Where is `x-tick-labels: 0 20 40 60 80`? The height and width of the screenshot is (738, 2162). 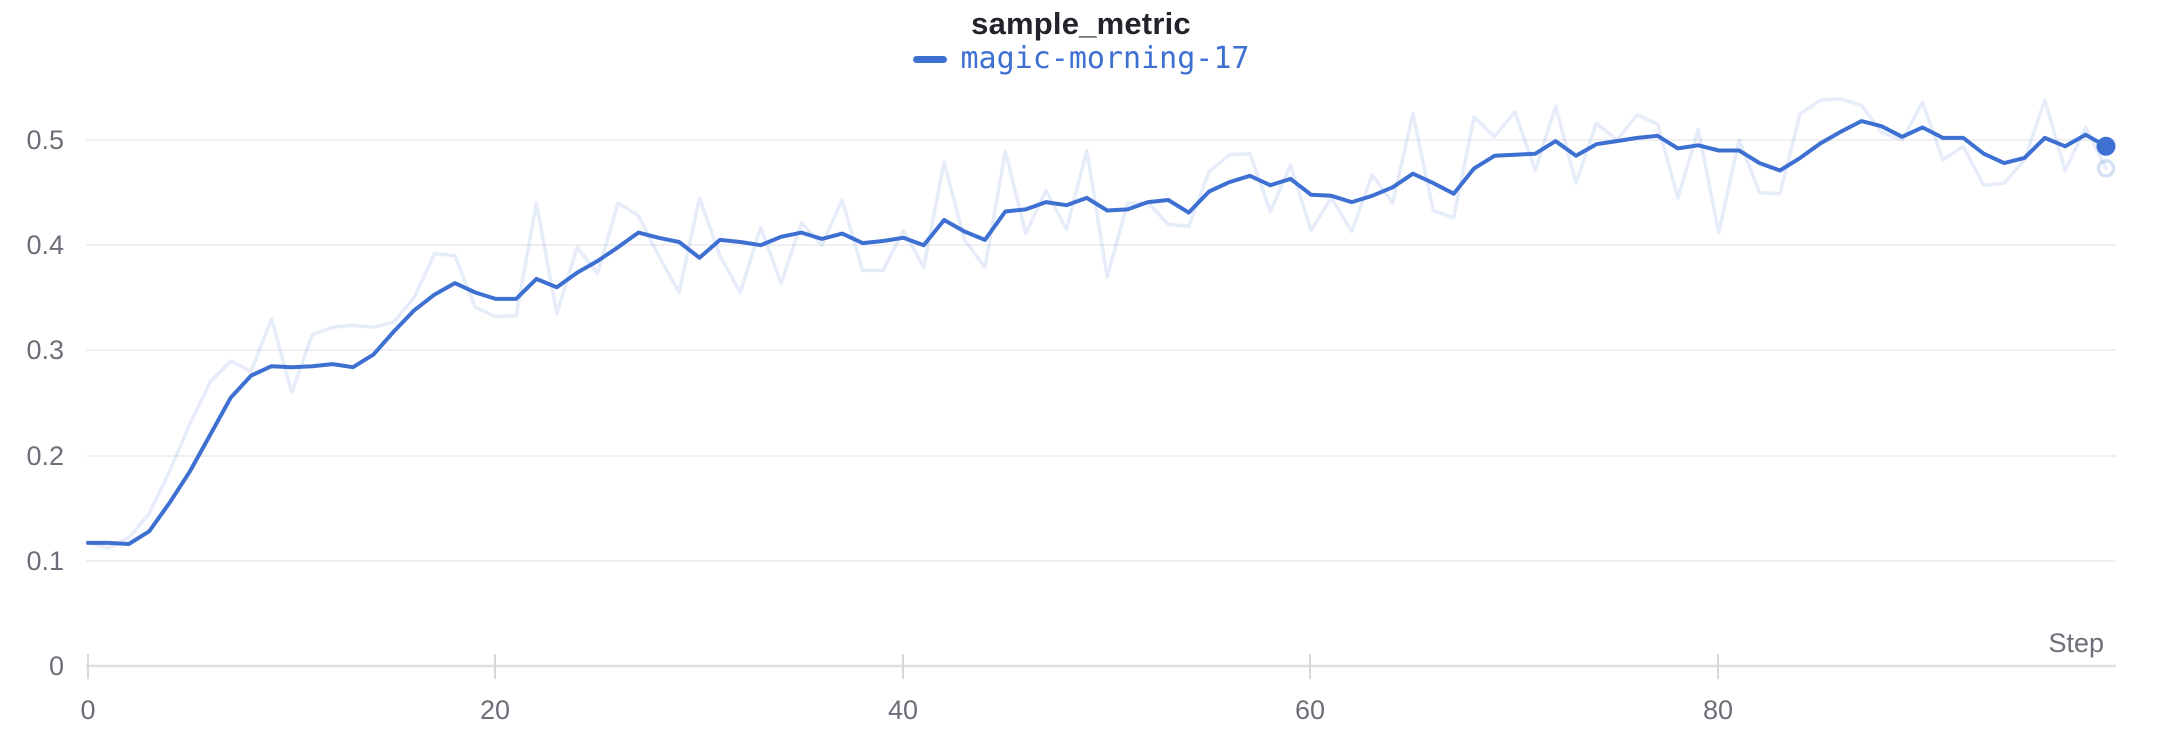 x-tick-labels: 0 20 40 60 80 is located at coordinates (906, 710).